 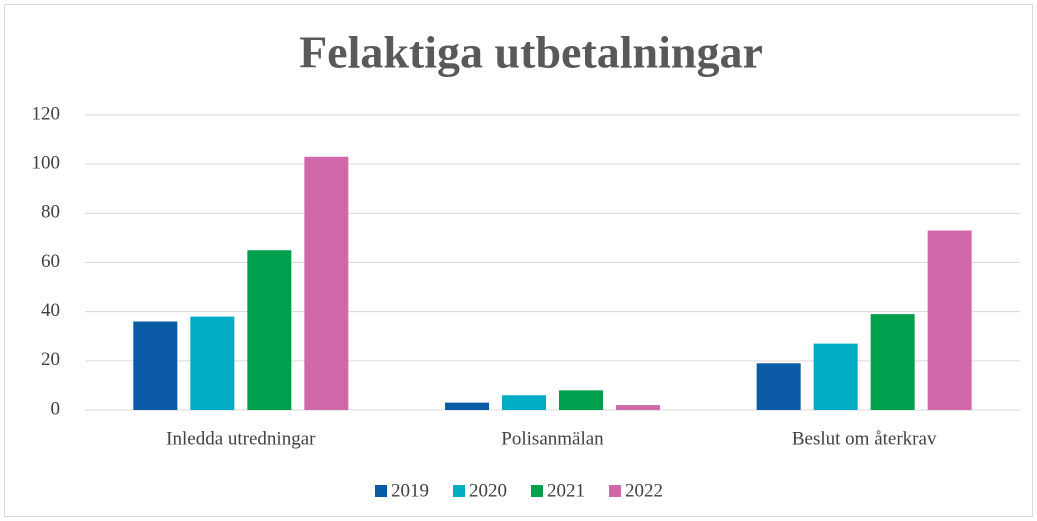 What do you see at coordinates (566, 490) in the screenshot?
I see `legend-label: 2021` at bounding box center [566, 490].